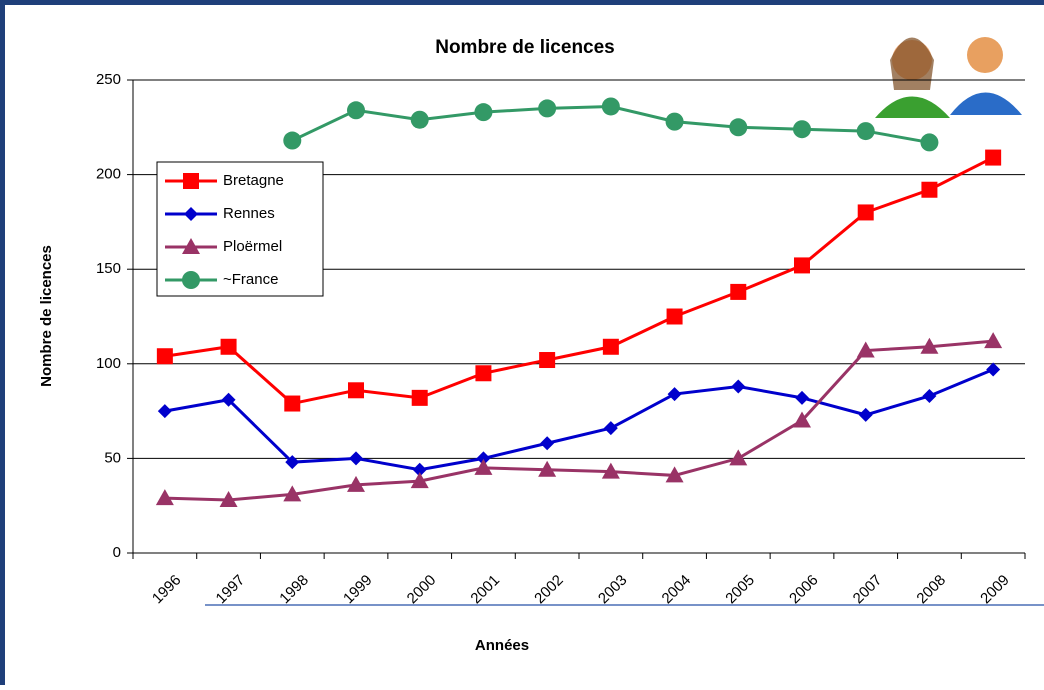 The width and height of the screenshot is (1044, 690). What do you see at coordinates (108, 79) in the screenshot?
I see `y-tick-label: 250` at bounding box center [108, 79].